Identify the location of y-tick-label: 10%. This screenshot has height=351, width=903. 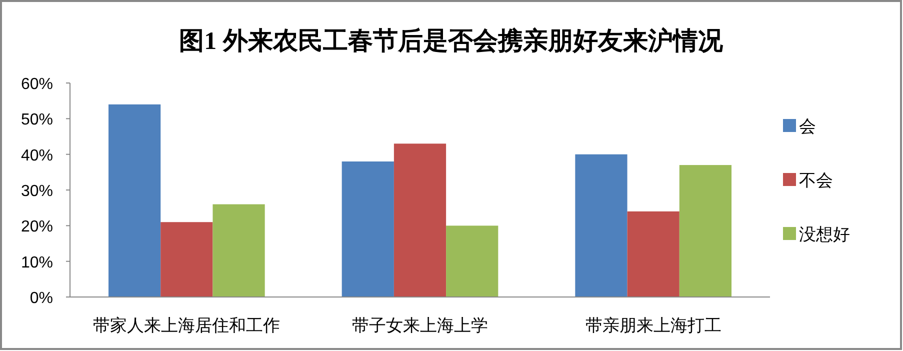
(36, 263).